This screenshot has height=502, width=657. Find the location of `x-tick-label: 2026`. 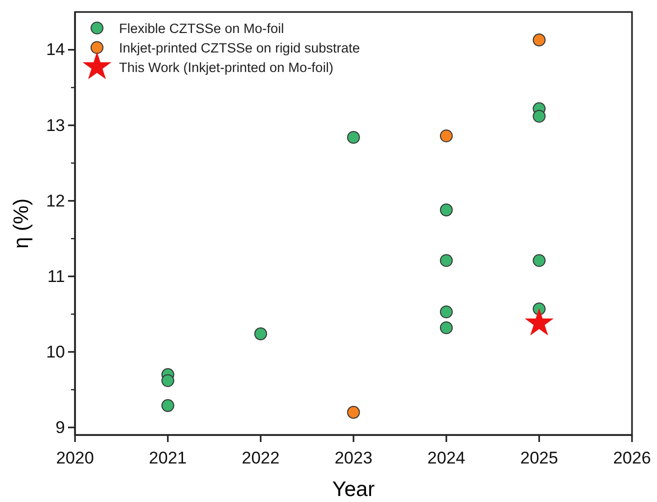

x-tick-label: 2026 is located at coordinates (632, 458).